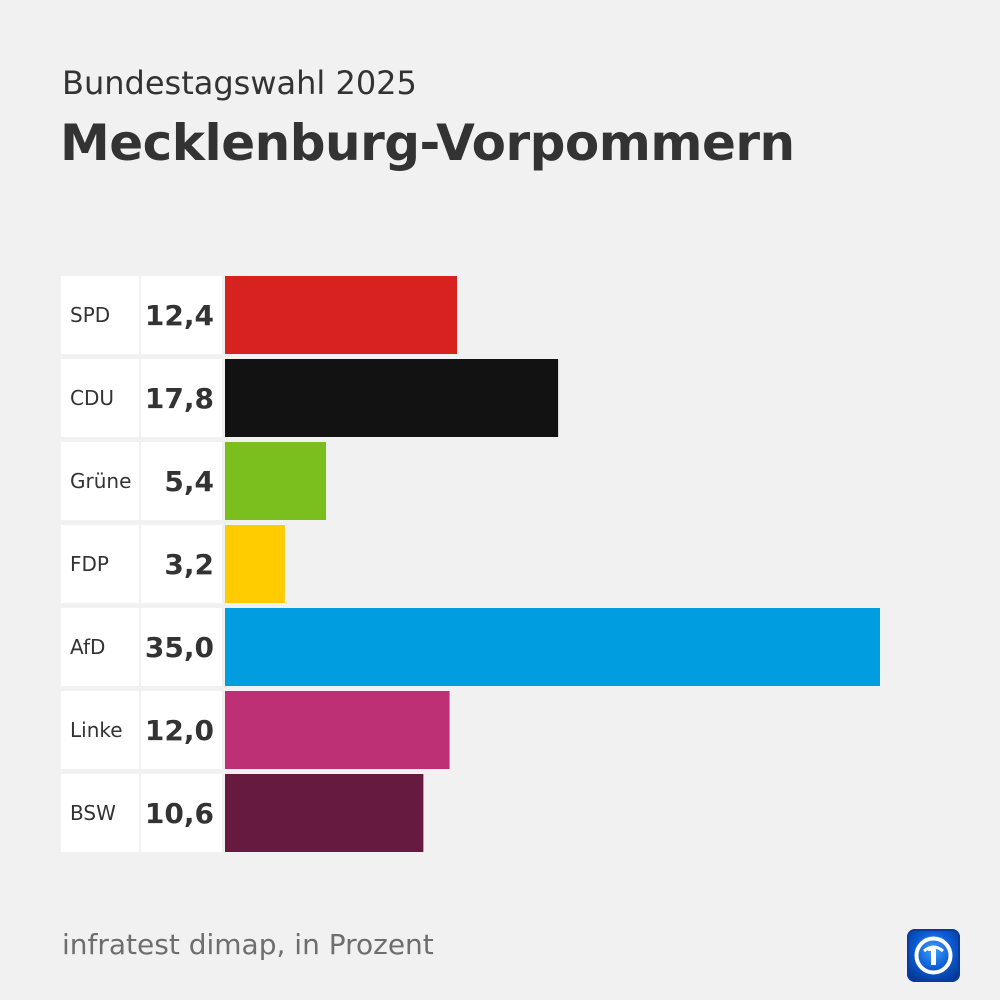 The image size is (1000, 1000). Describe the element at coordinates (324, 813) in the screenshot. I see `bar-bsw` at that location.